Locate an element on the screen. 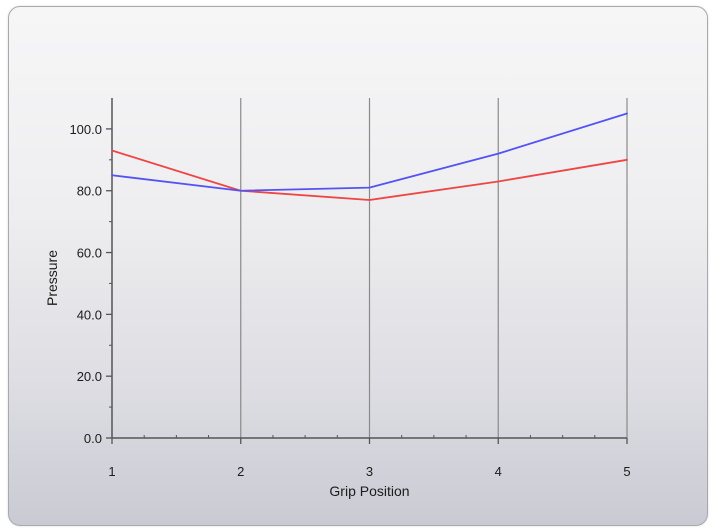 This screenshot has height=531, width=715. y-tick-label: 80.0 is located at coordinates (89, 191).